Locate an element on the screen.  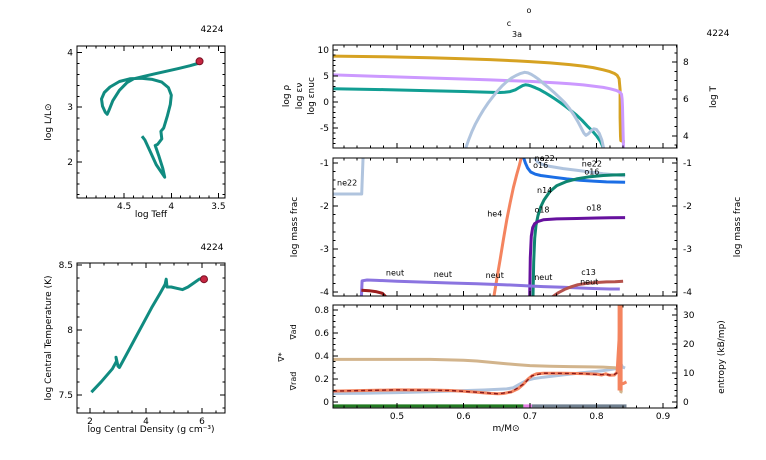
y-tick-label: -3 is located at coordinates (324, 250).